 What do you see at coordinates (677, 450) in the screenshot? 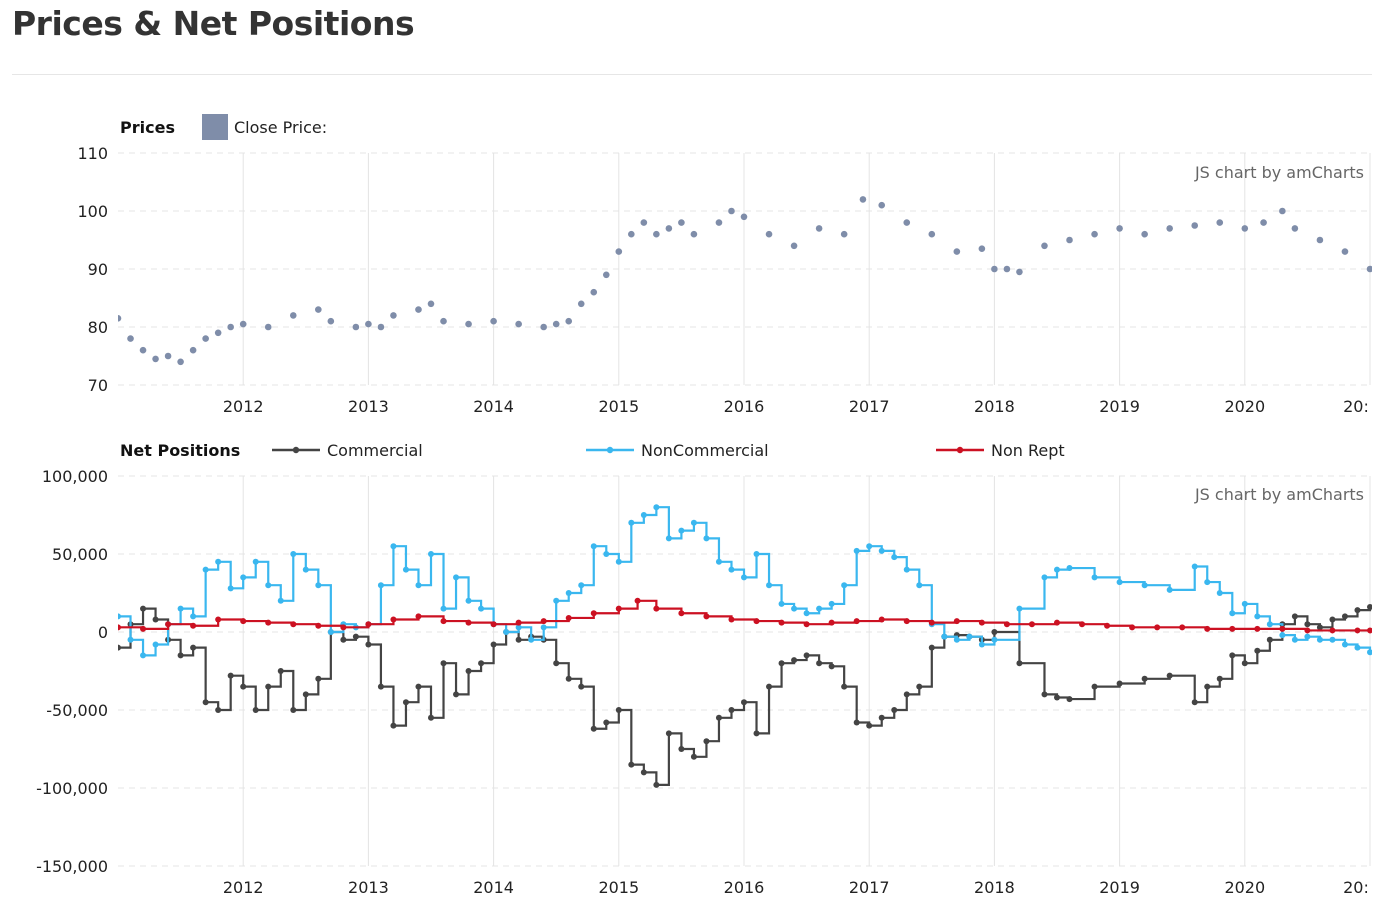
I see `legend-item-noncommercial: NonCommercial` at bounding box center [677, 450].